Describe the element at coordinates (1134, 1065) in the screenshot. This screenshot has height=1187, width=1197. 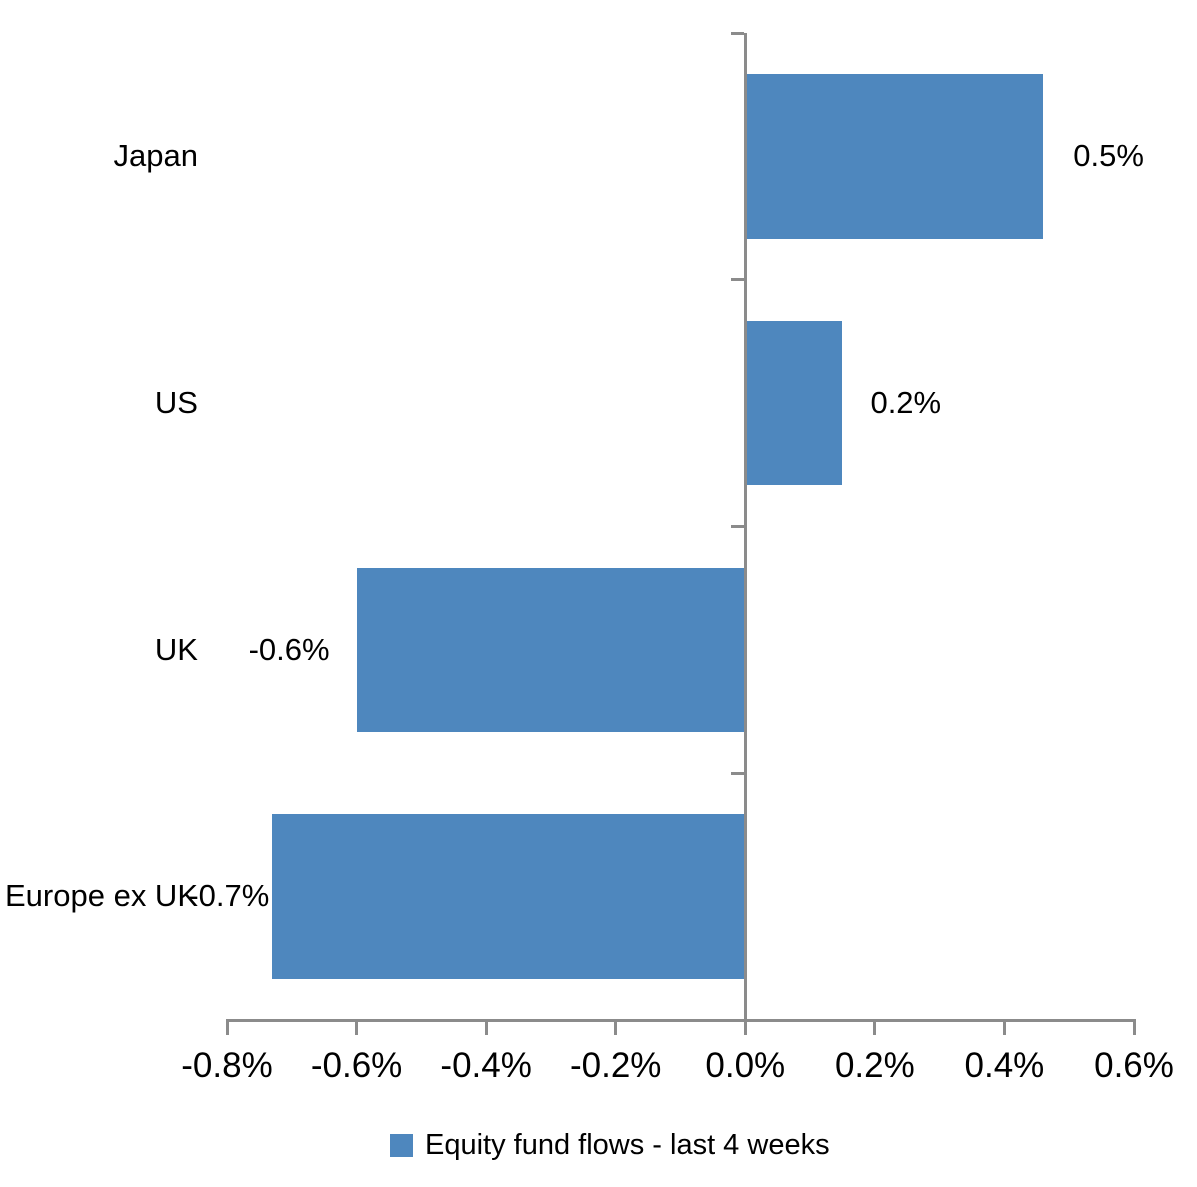
I see `x-axis-tick-label: 0.6%` at that location.